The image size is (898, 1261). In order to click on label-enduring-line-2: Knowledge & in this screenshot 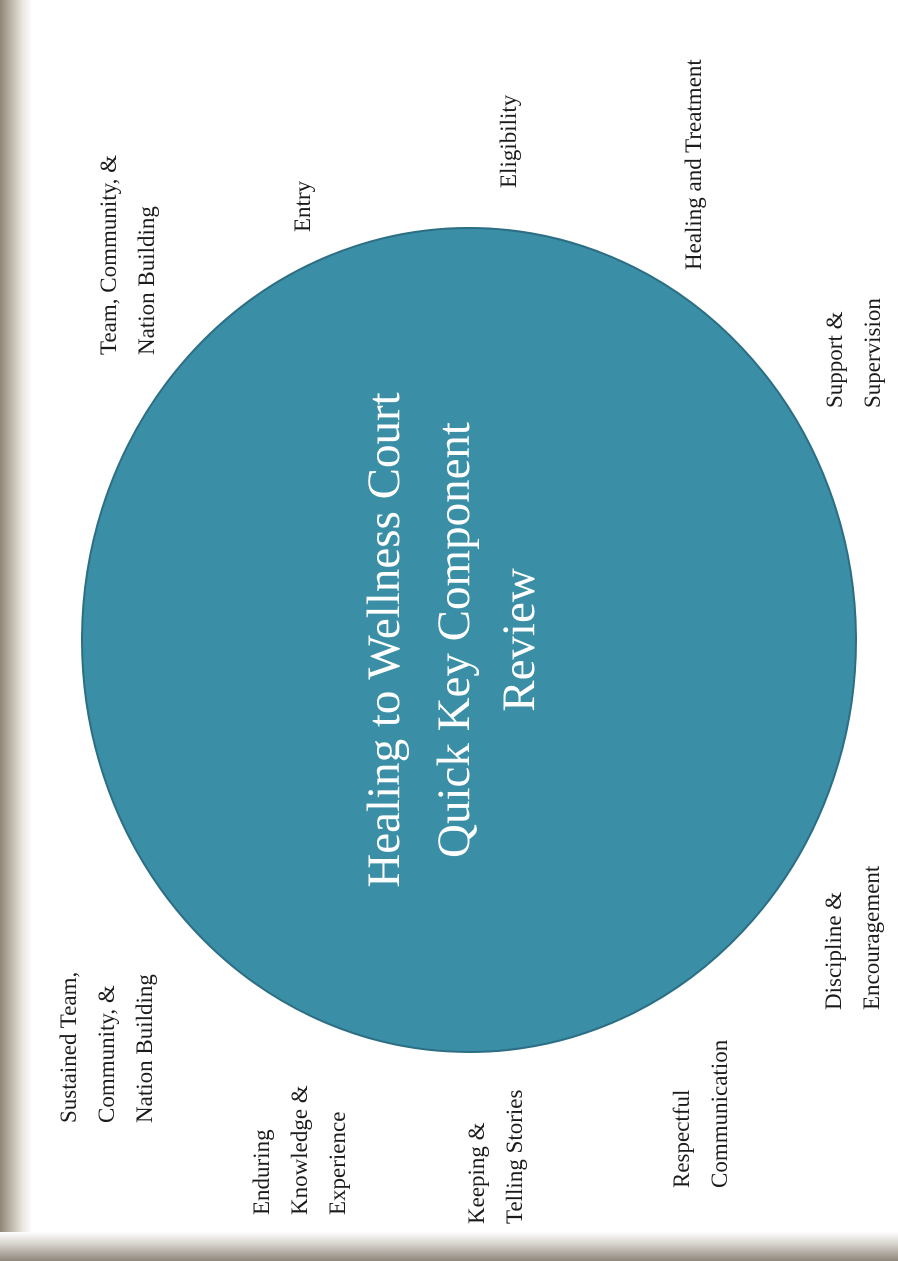, I will do `click(299, 1150)`.